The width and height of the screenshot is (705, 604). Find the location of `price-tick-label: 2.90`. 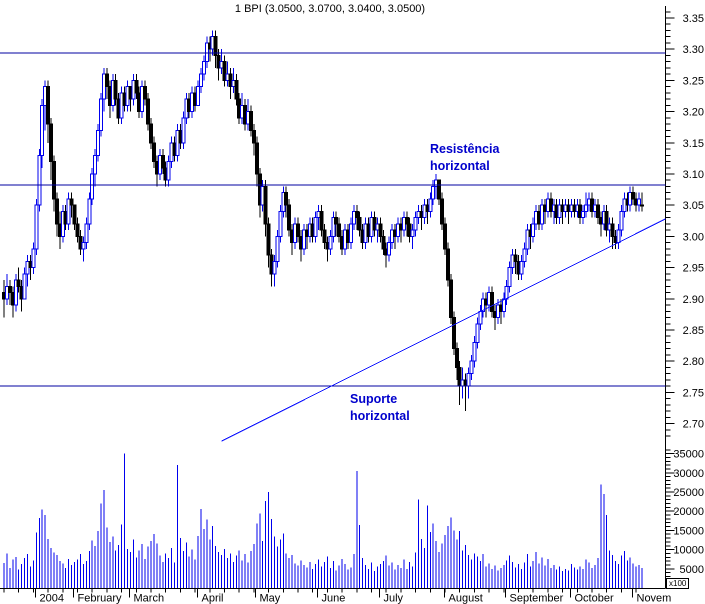

price-tick-label: 2.90 is located at coordinates (693, 300).